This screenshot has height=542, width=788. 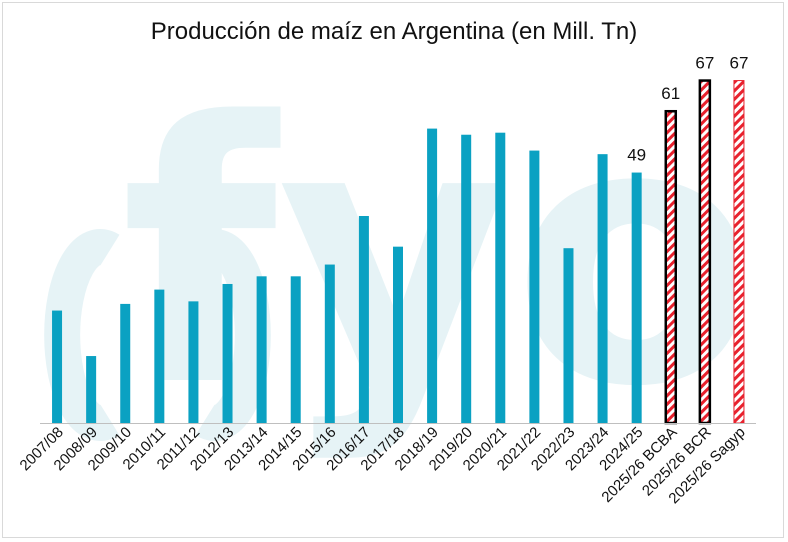 What do you see at coordinates (705, 252) in the screenshot?
I see `bar-2025-26-bcr` at bounding box center [705, 252].